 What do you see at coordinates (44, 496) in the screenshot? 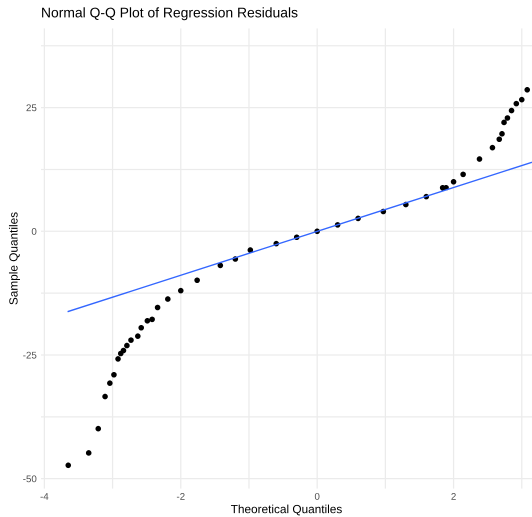
I see `x-tick-label: -4` at bounding box center [44, 496].